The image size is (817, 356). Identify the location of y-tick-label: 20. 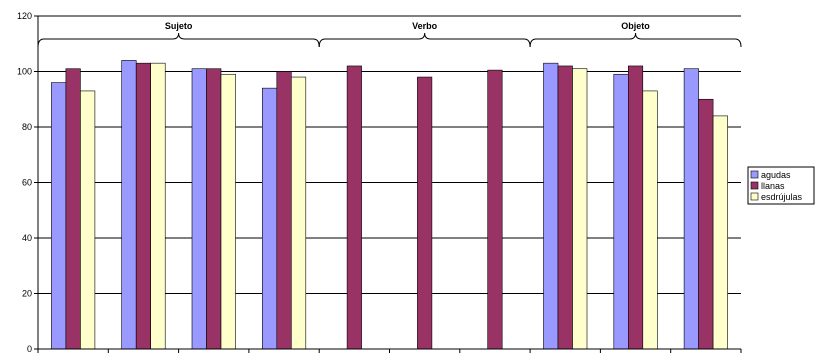
(27, 294).